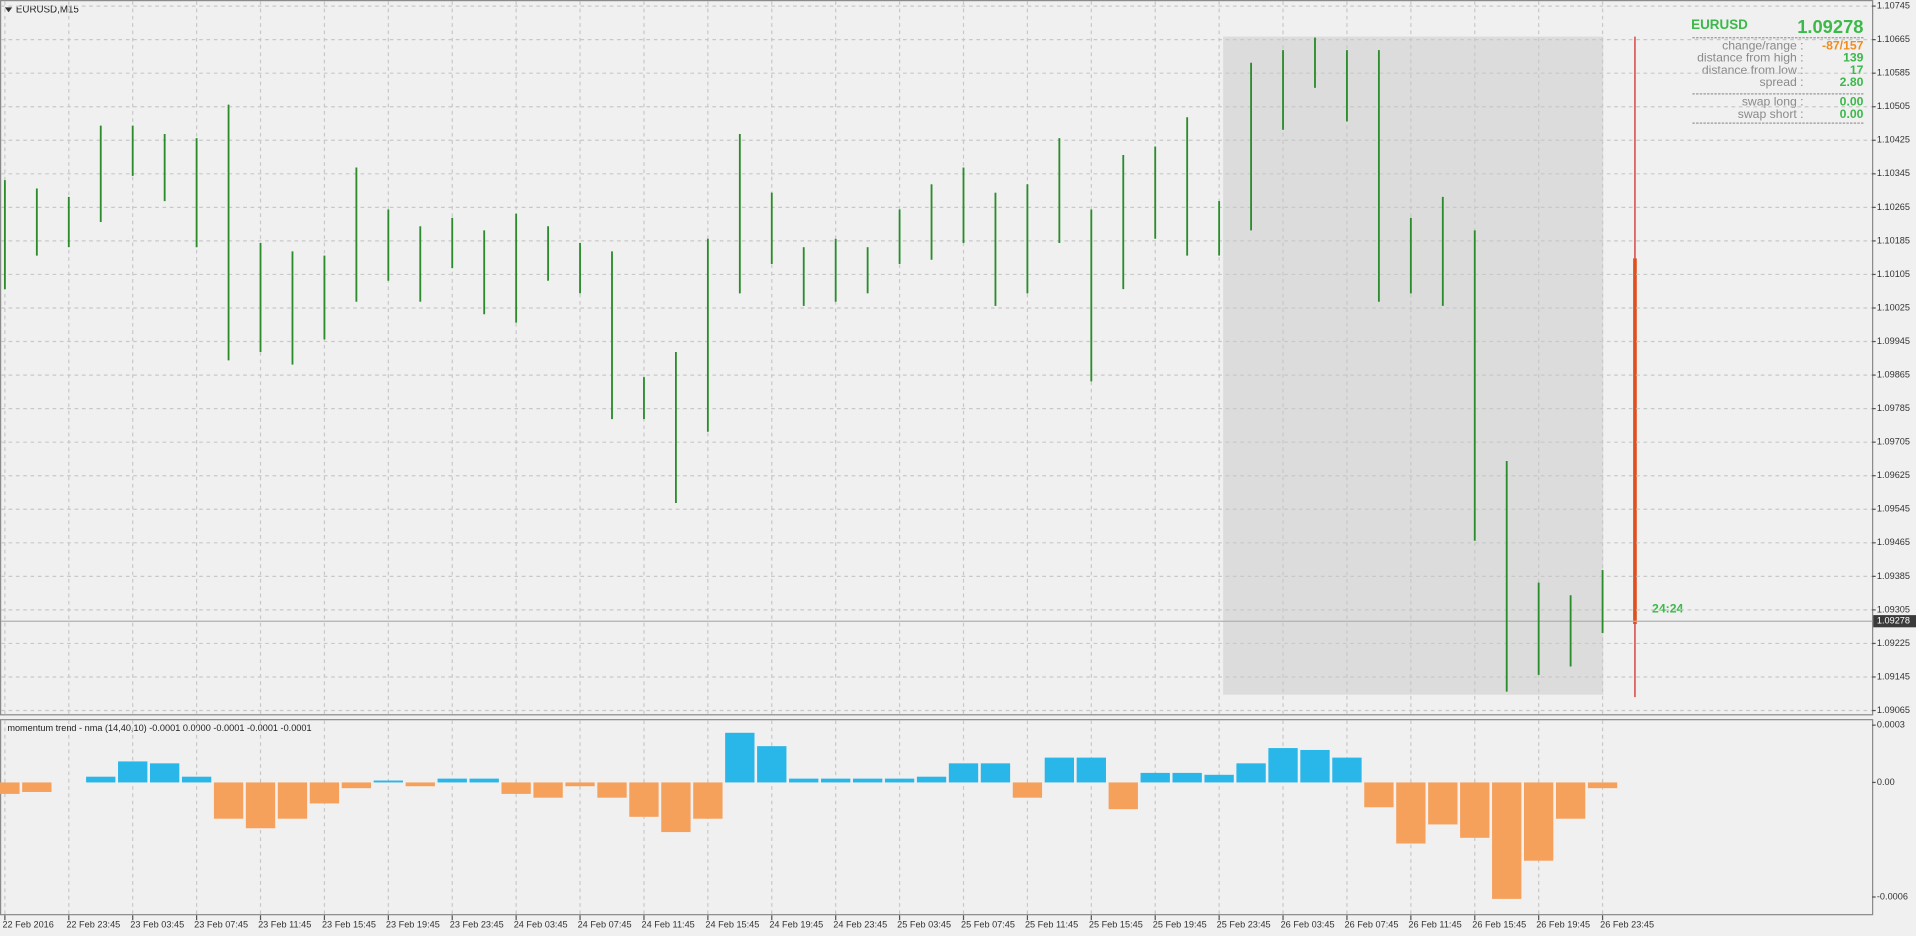 The image size is (1916, 936). I want to click on x-tick-label: 24 Feb 19:45, so click(796, 924).